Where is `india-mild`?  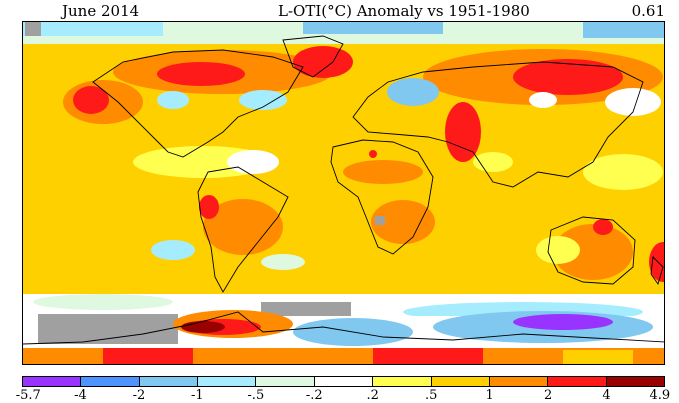
india-mild is located at coordinates (493, 162).